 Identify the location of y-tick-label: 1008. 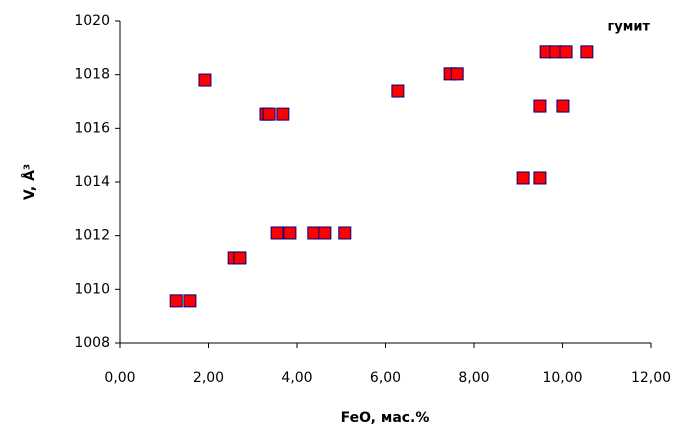
(92, 343).